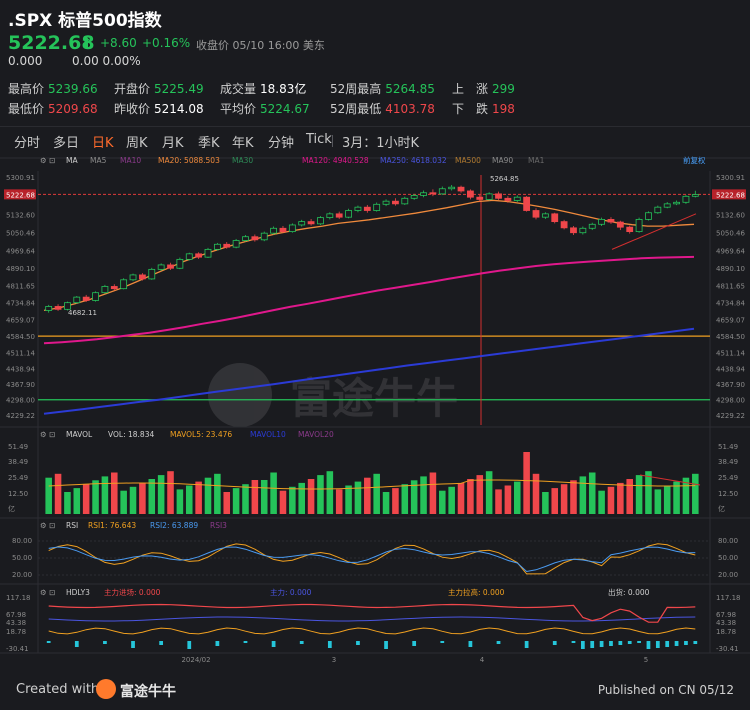 The width and height of the screenshot is (750, 710). I want to click on period-tabs: 分时 多日 日K 周K 月K 季K 年K 分钟 Tick 3月：1小时K, so click(375, 139).